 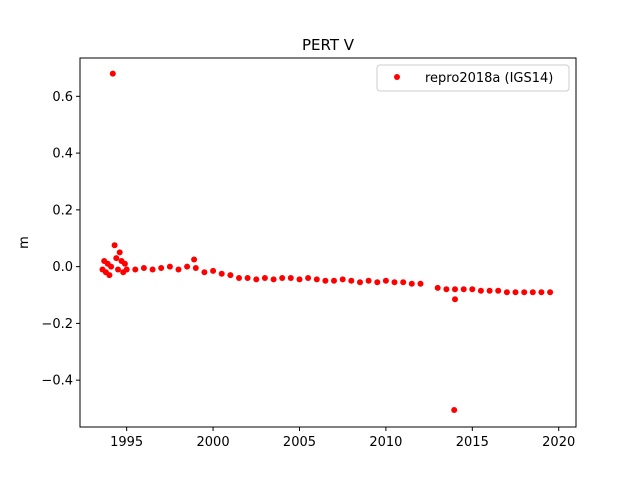 I want to click on x-tick-label: 2010, so click(x=385, y=442).